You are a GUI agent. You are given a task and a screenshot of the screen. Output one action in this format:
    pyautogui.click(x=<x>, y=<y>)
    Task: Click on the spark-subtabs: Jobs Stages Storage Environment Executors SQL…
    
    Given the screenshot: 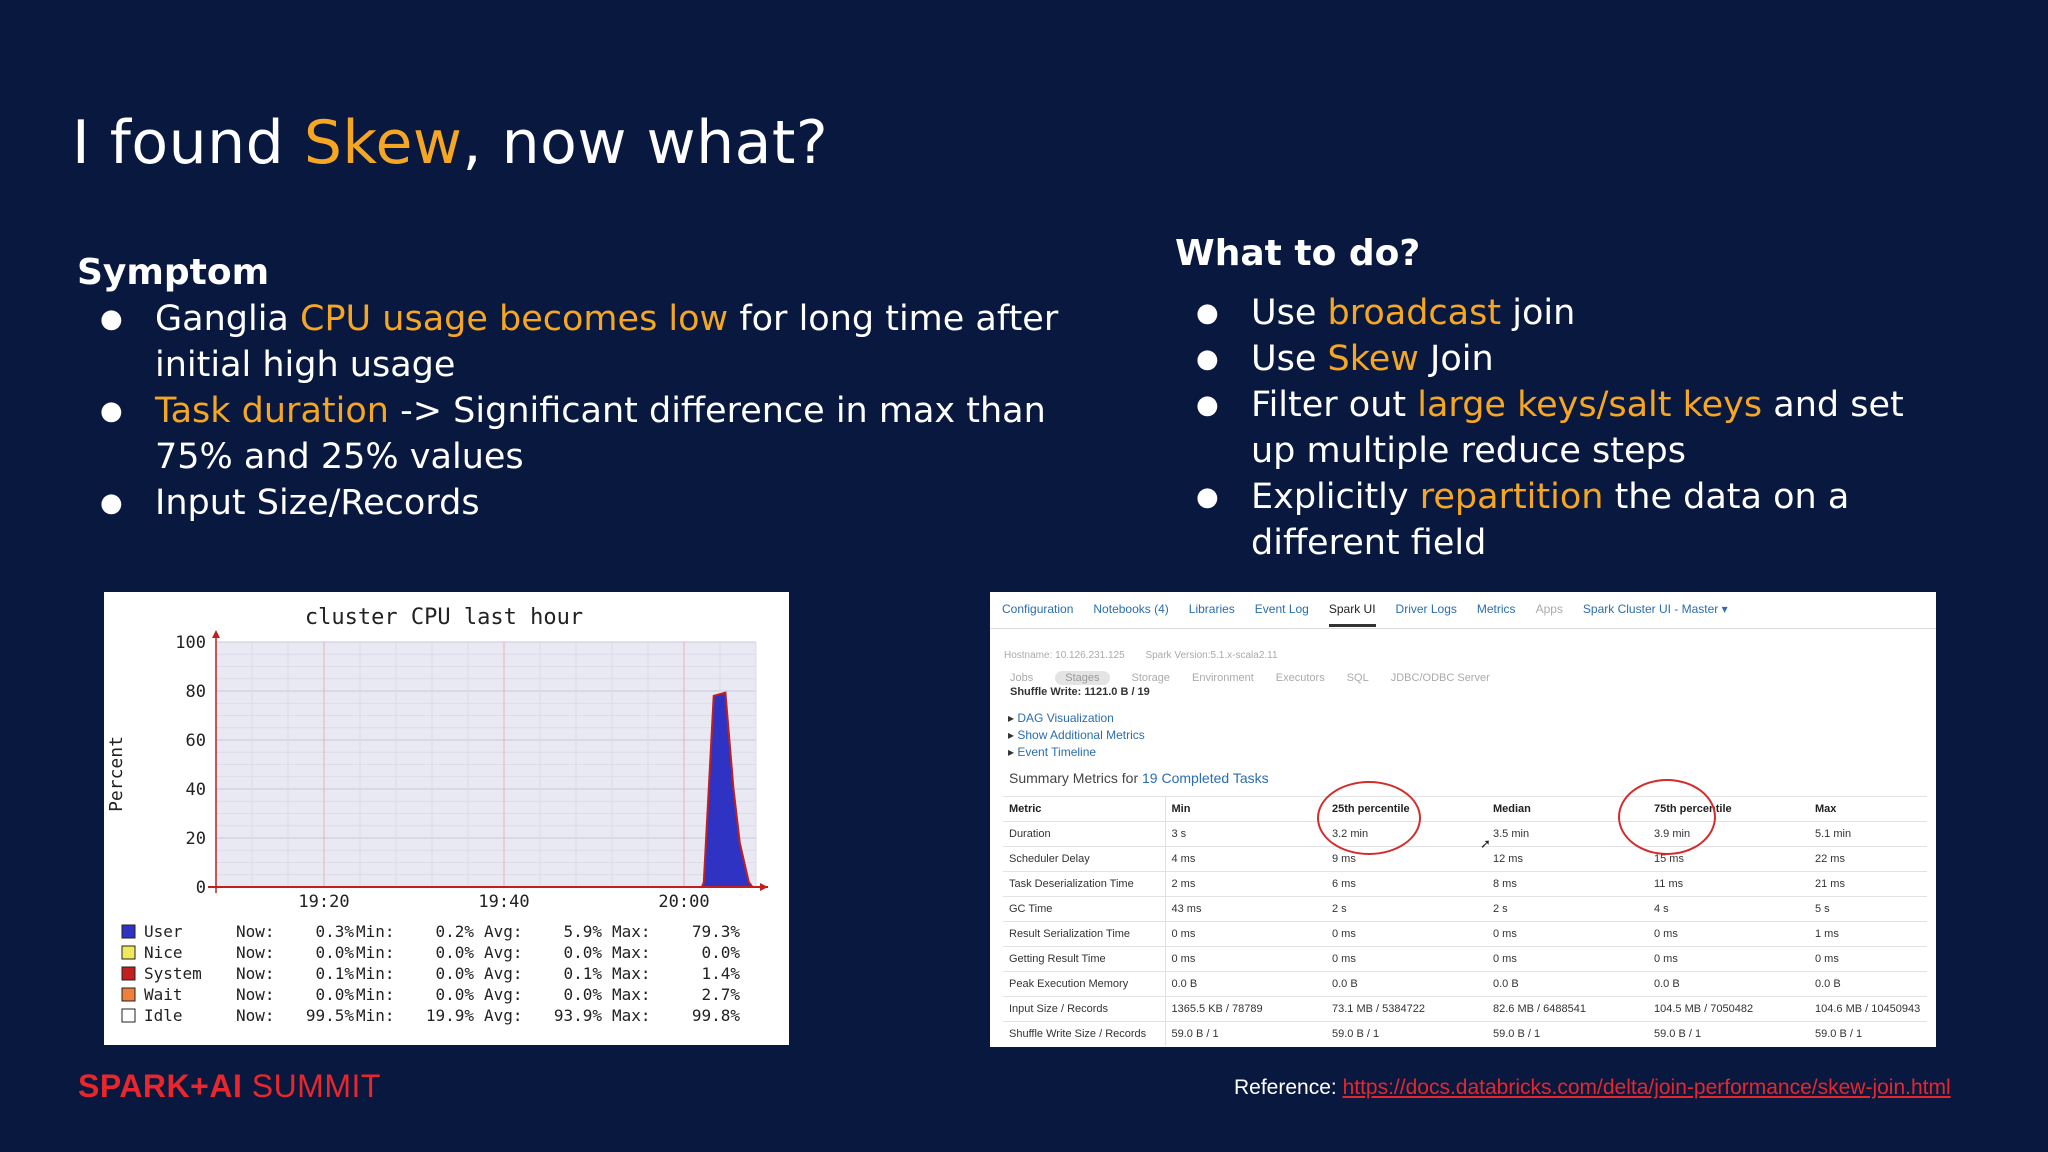 What is the action you would take?
    pyautogui.click(x=1261, y=678)
    